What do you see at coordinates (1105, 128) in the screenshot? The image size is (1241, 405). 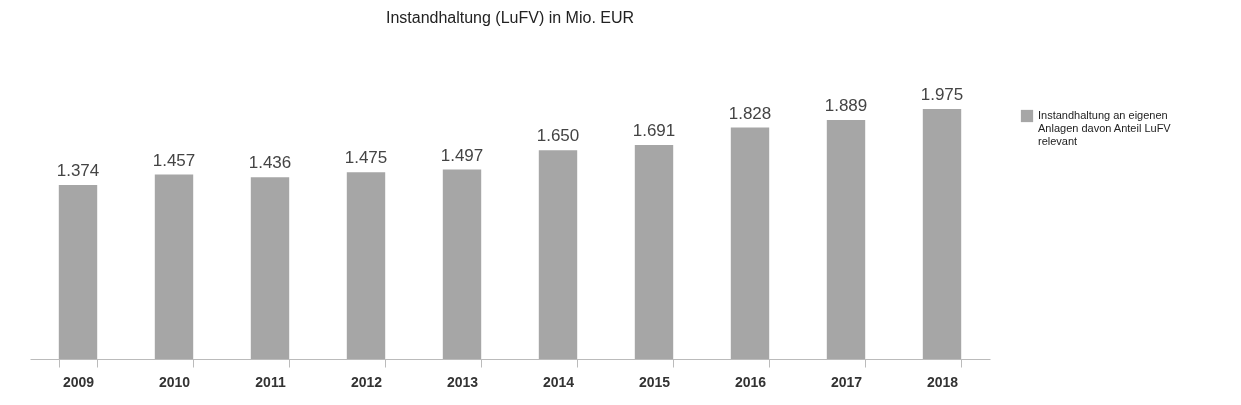 I see `legend-label: Instandhaltung an eigenen Anlagen davon Anteil LuFV relevant` at bounding box center [1105, 128].